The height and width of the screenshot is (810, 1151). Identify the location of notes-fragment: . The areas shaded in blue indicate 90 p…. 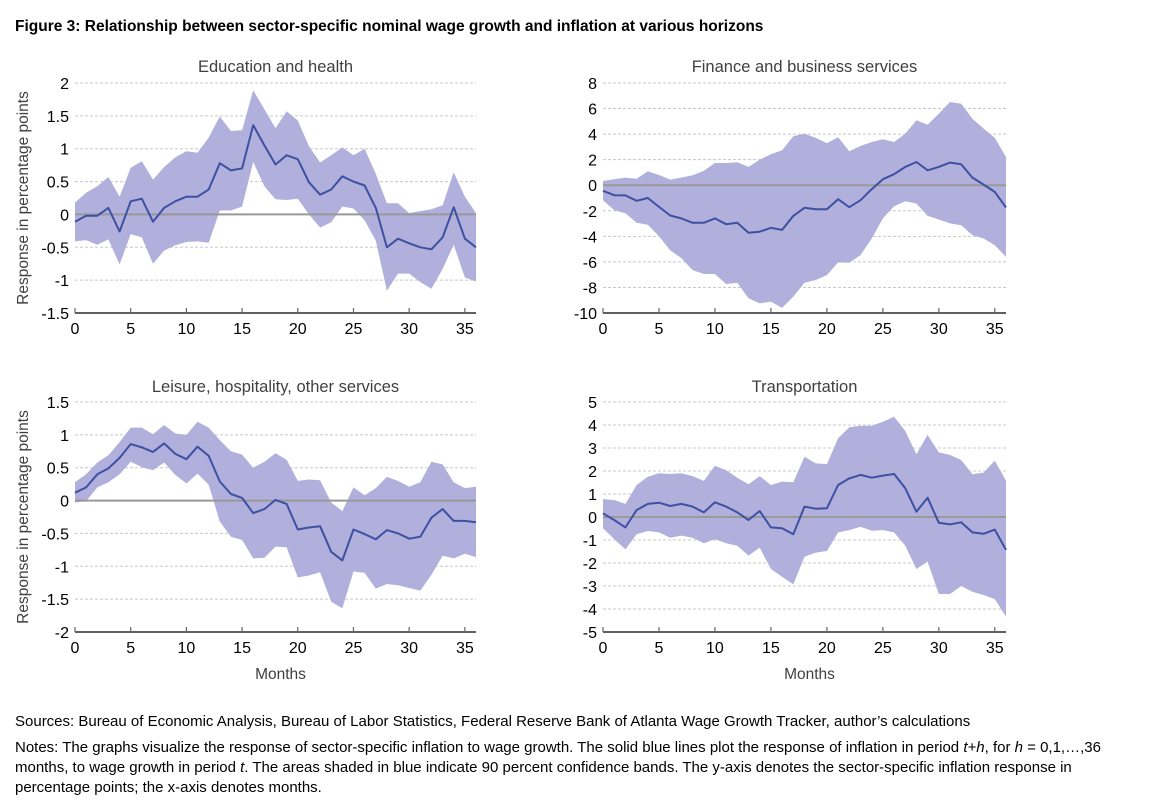
(543, 777).